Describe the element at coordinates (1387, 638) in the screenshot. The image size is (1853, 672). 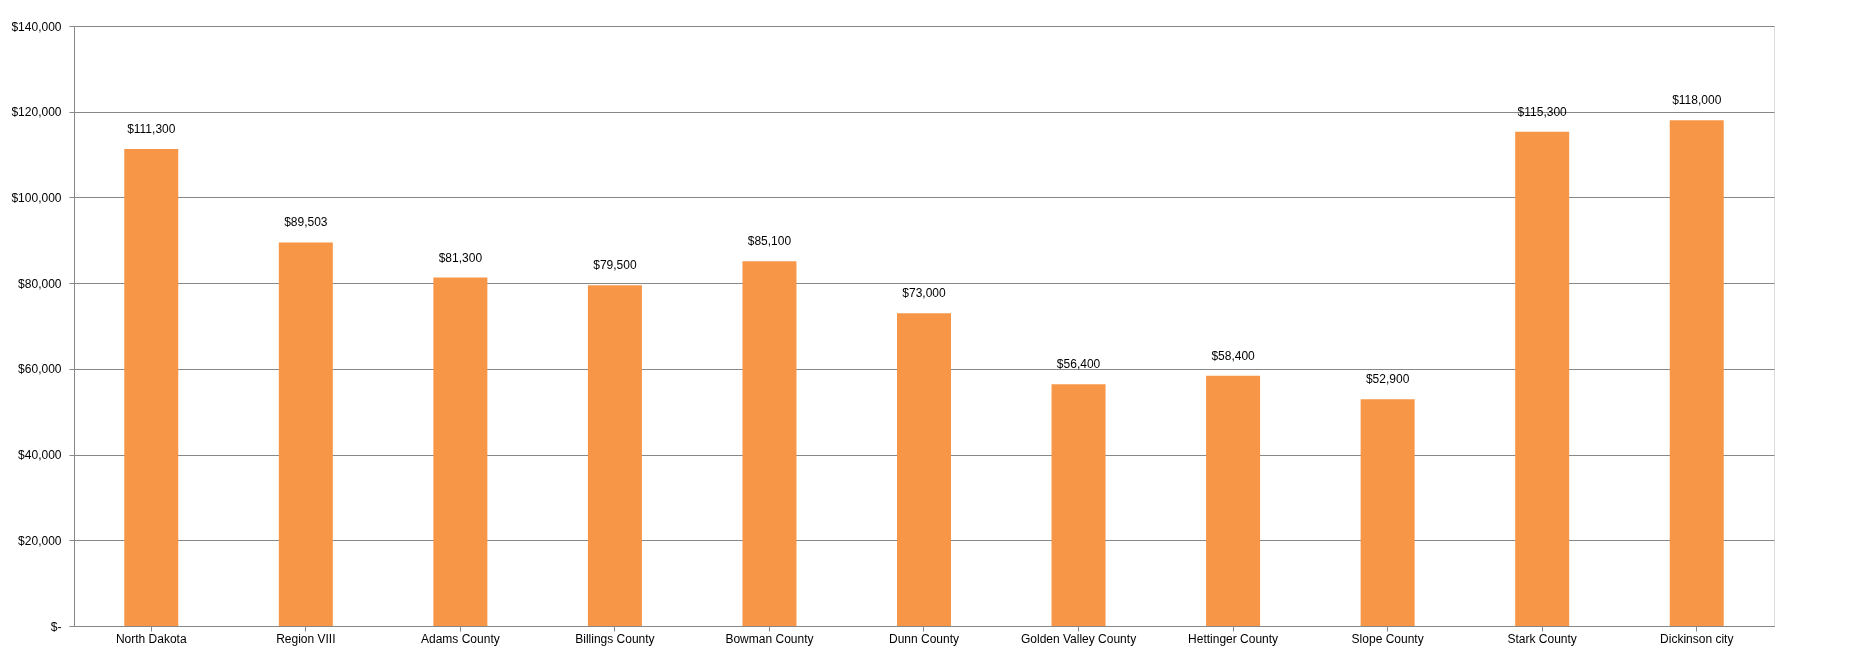
I see `x-tick-label: Slope County` at that location.